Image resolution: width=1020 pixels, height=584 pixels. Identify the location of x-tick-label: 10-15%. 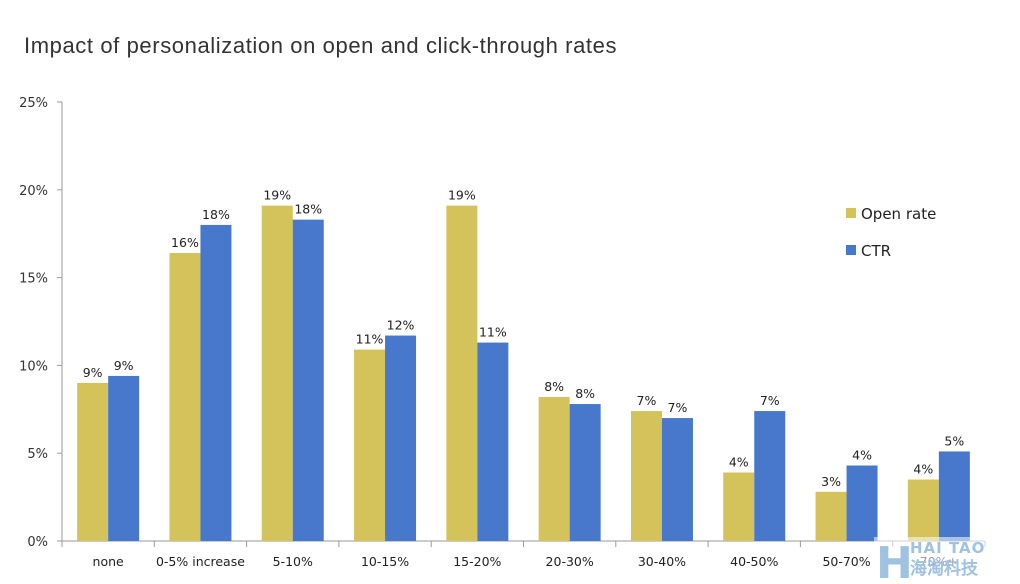
(385, 561).